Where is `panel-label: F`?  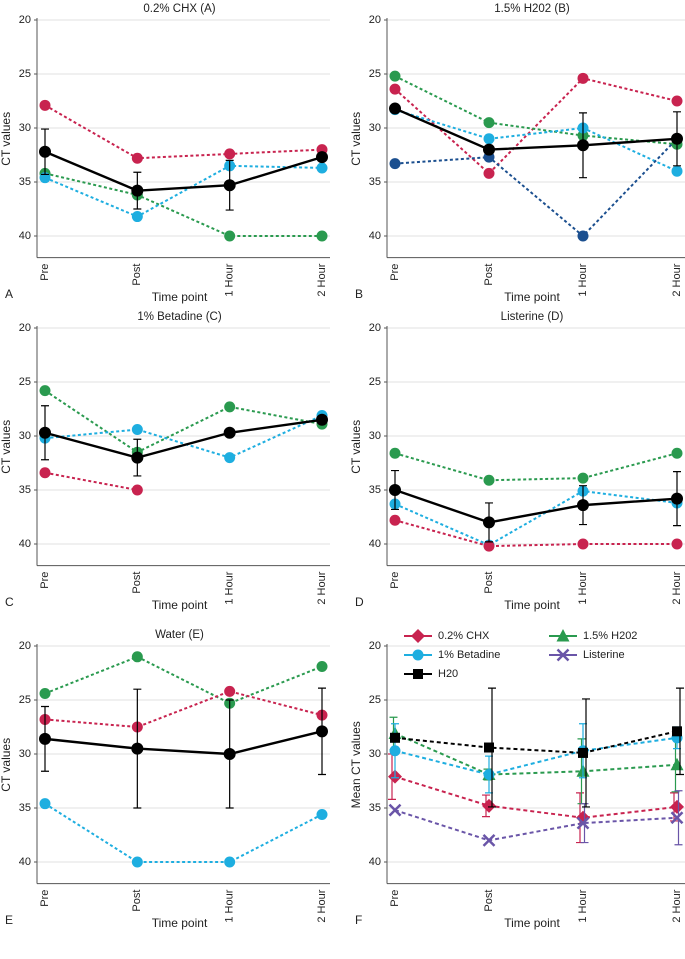 panel-label: F is located at coordinates (358, 920).